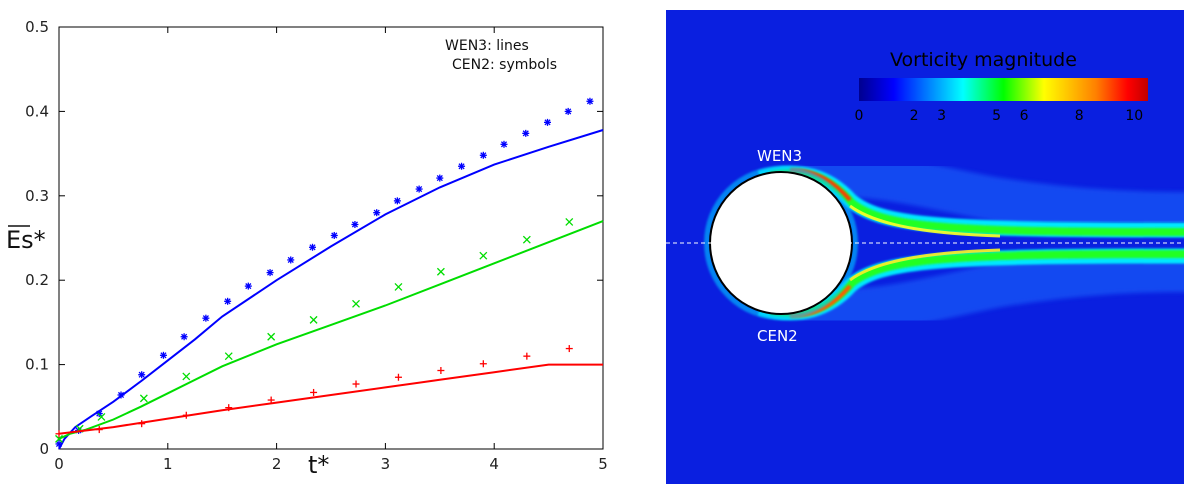 The width and height of the screenshot is (1194, 495). I want to click on y-tick-label: 0.1, so click(37, 365).